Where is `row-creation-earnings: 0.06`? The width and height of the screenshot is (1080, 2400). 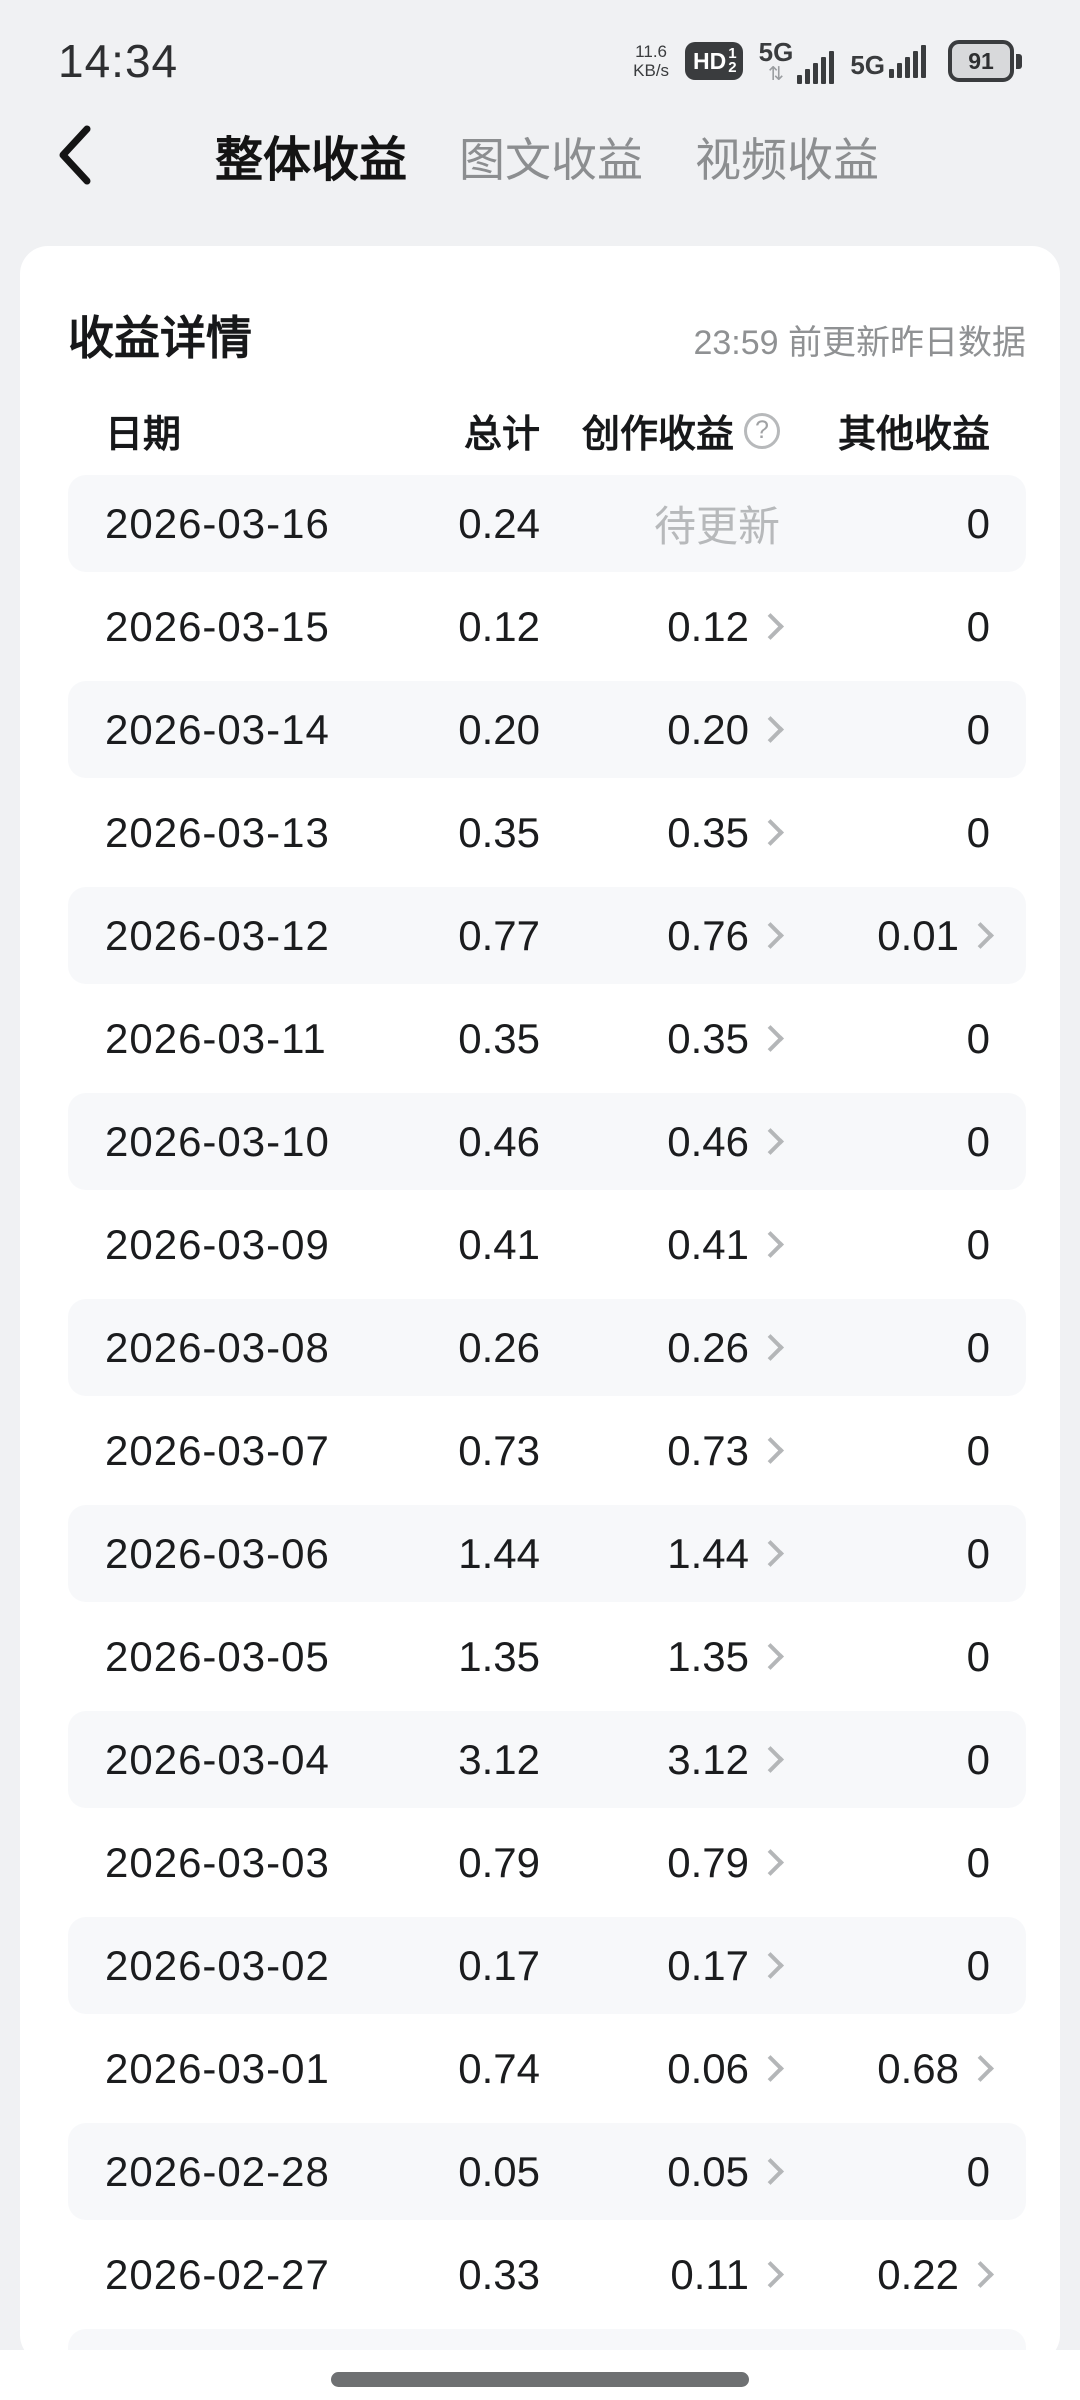
row-creation-earnings: 0.06 is located at coordinates (662, 2069).